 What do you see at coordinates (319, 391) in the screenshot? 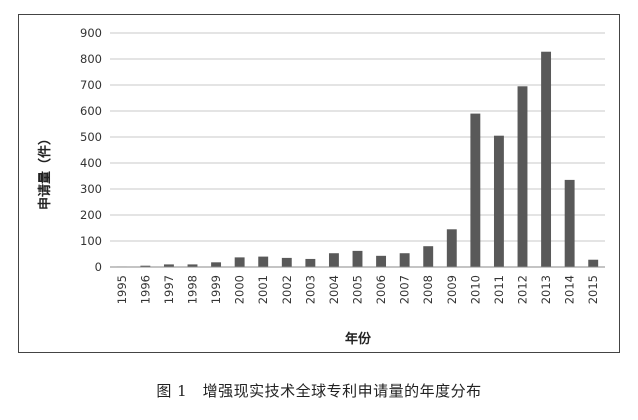
I see `figure-caption: 图 1 增强现实技术全球专利申请量的年度分布` at bounding box center [319, 391].